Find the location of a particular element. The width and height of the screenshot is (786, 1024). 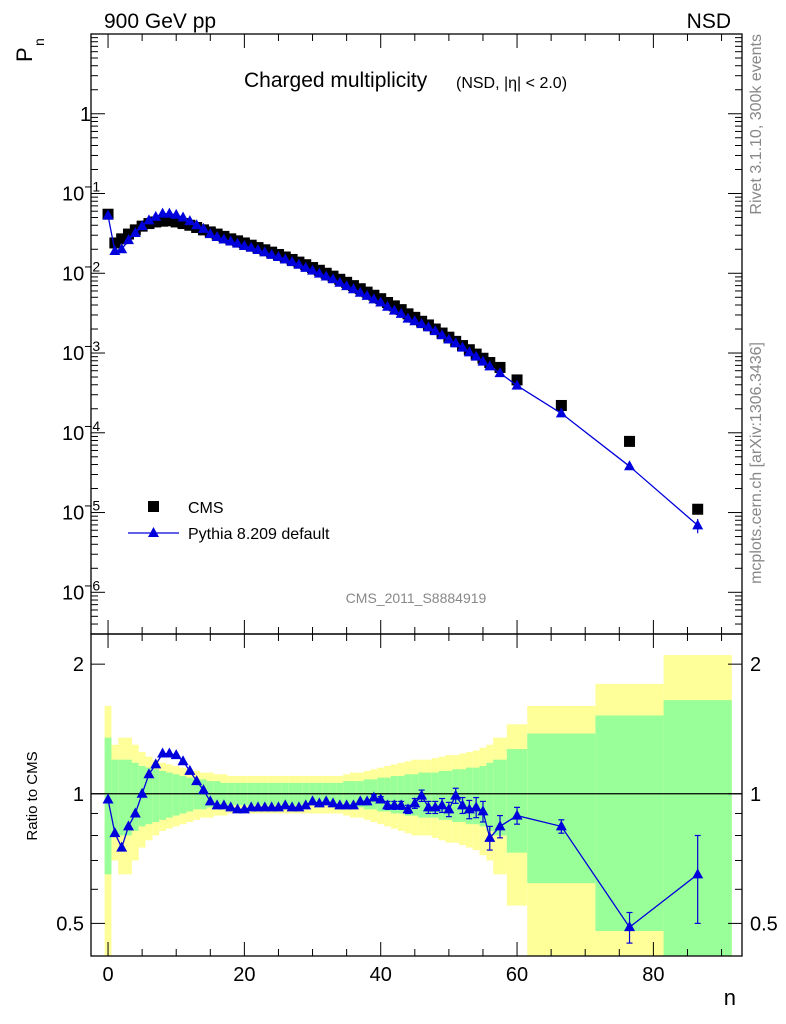

x-axis-label: n is located at coordinates (730, 997).